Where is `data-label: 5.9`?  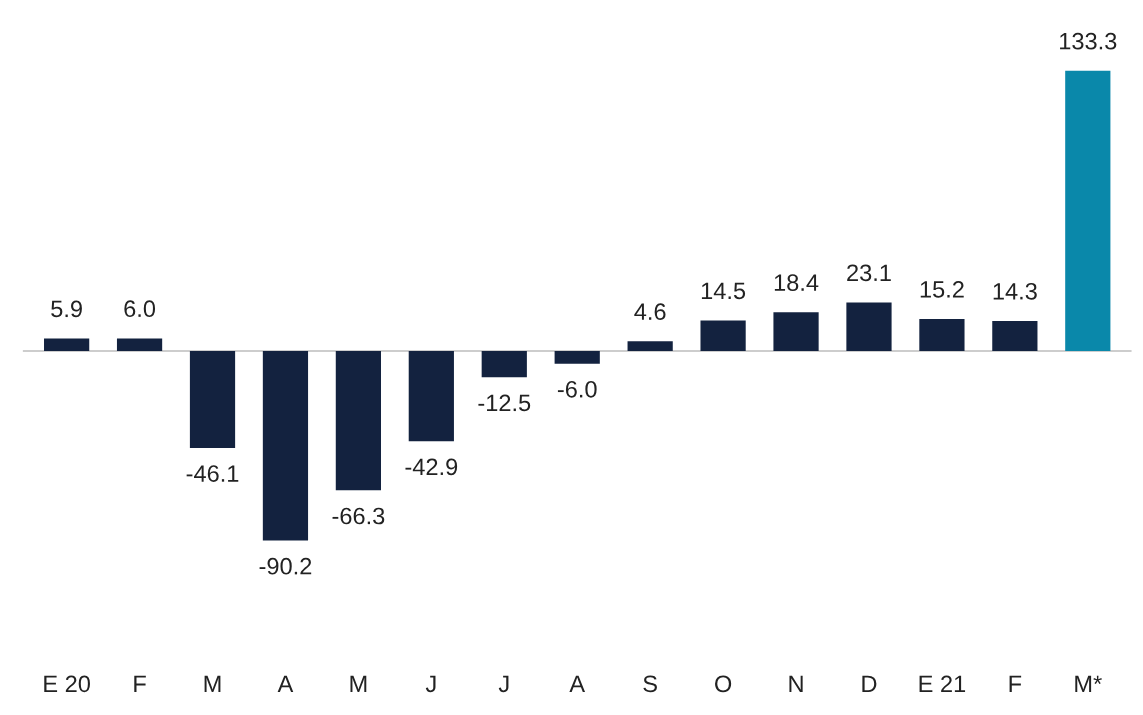
data-label: 5.9 is located at coordinates (66, 309).